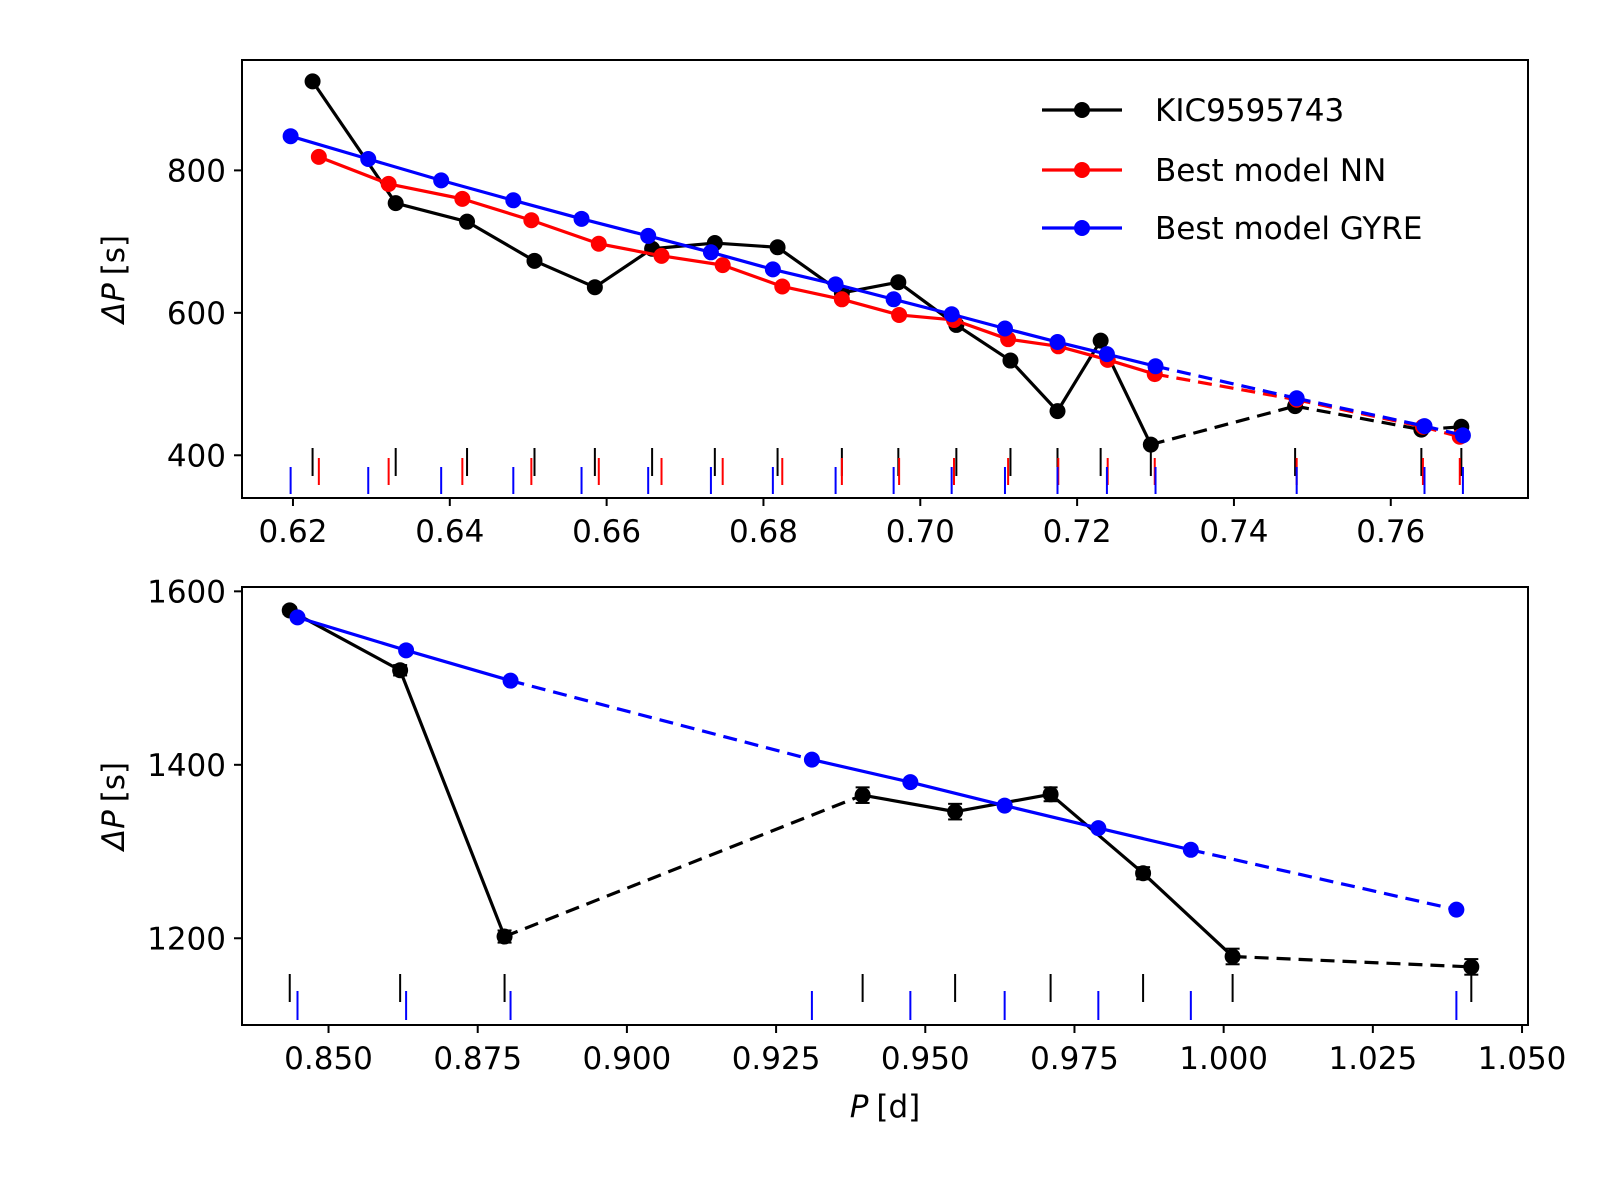  I want to click on x-tick-label: 1.050, so click(1522, 1059).